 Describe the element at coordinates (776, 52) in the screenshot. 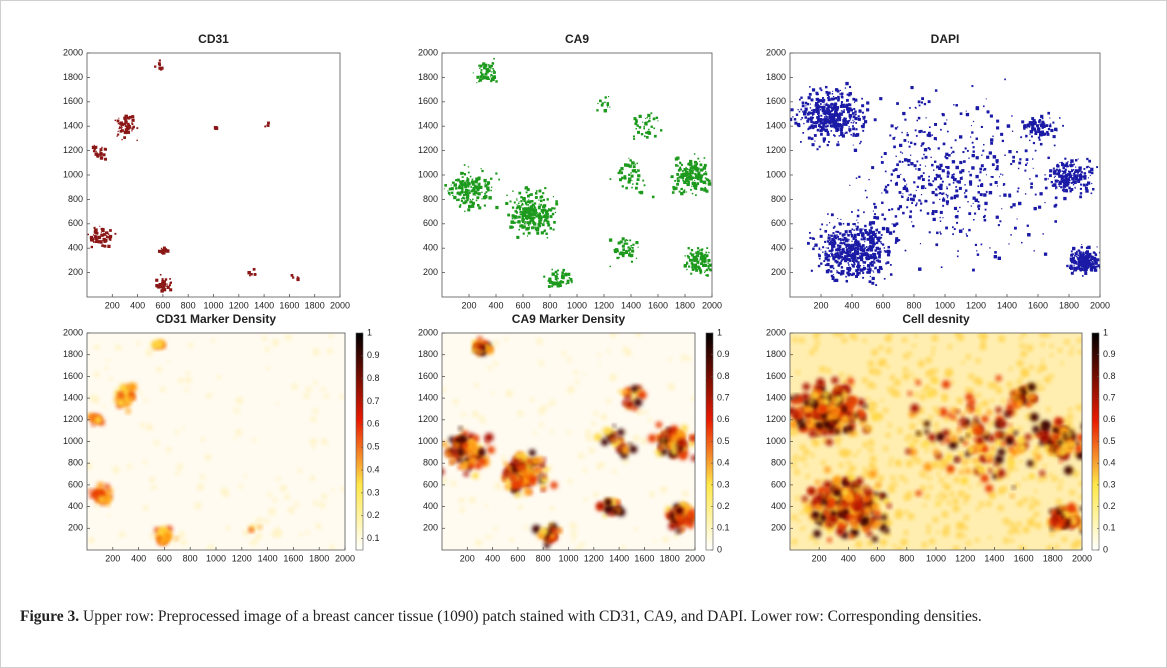

I see `y-tick-label: 2000` at that location.